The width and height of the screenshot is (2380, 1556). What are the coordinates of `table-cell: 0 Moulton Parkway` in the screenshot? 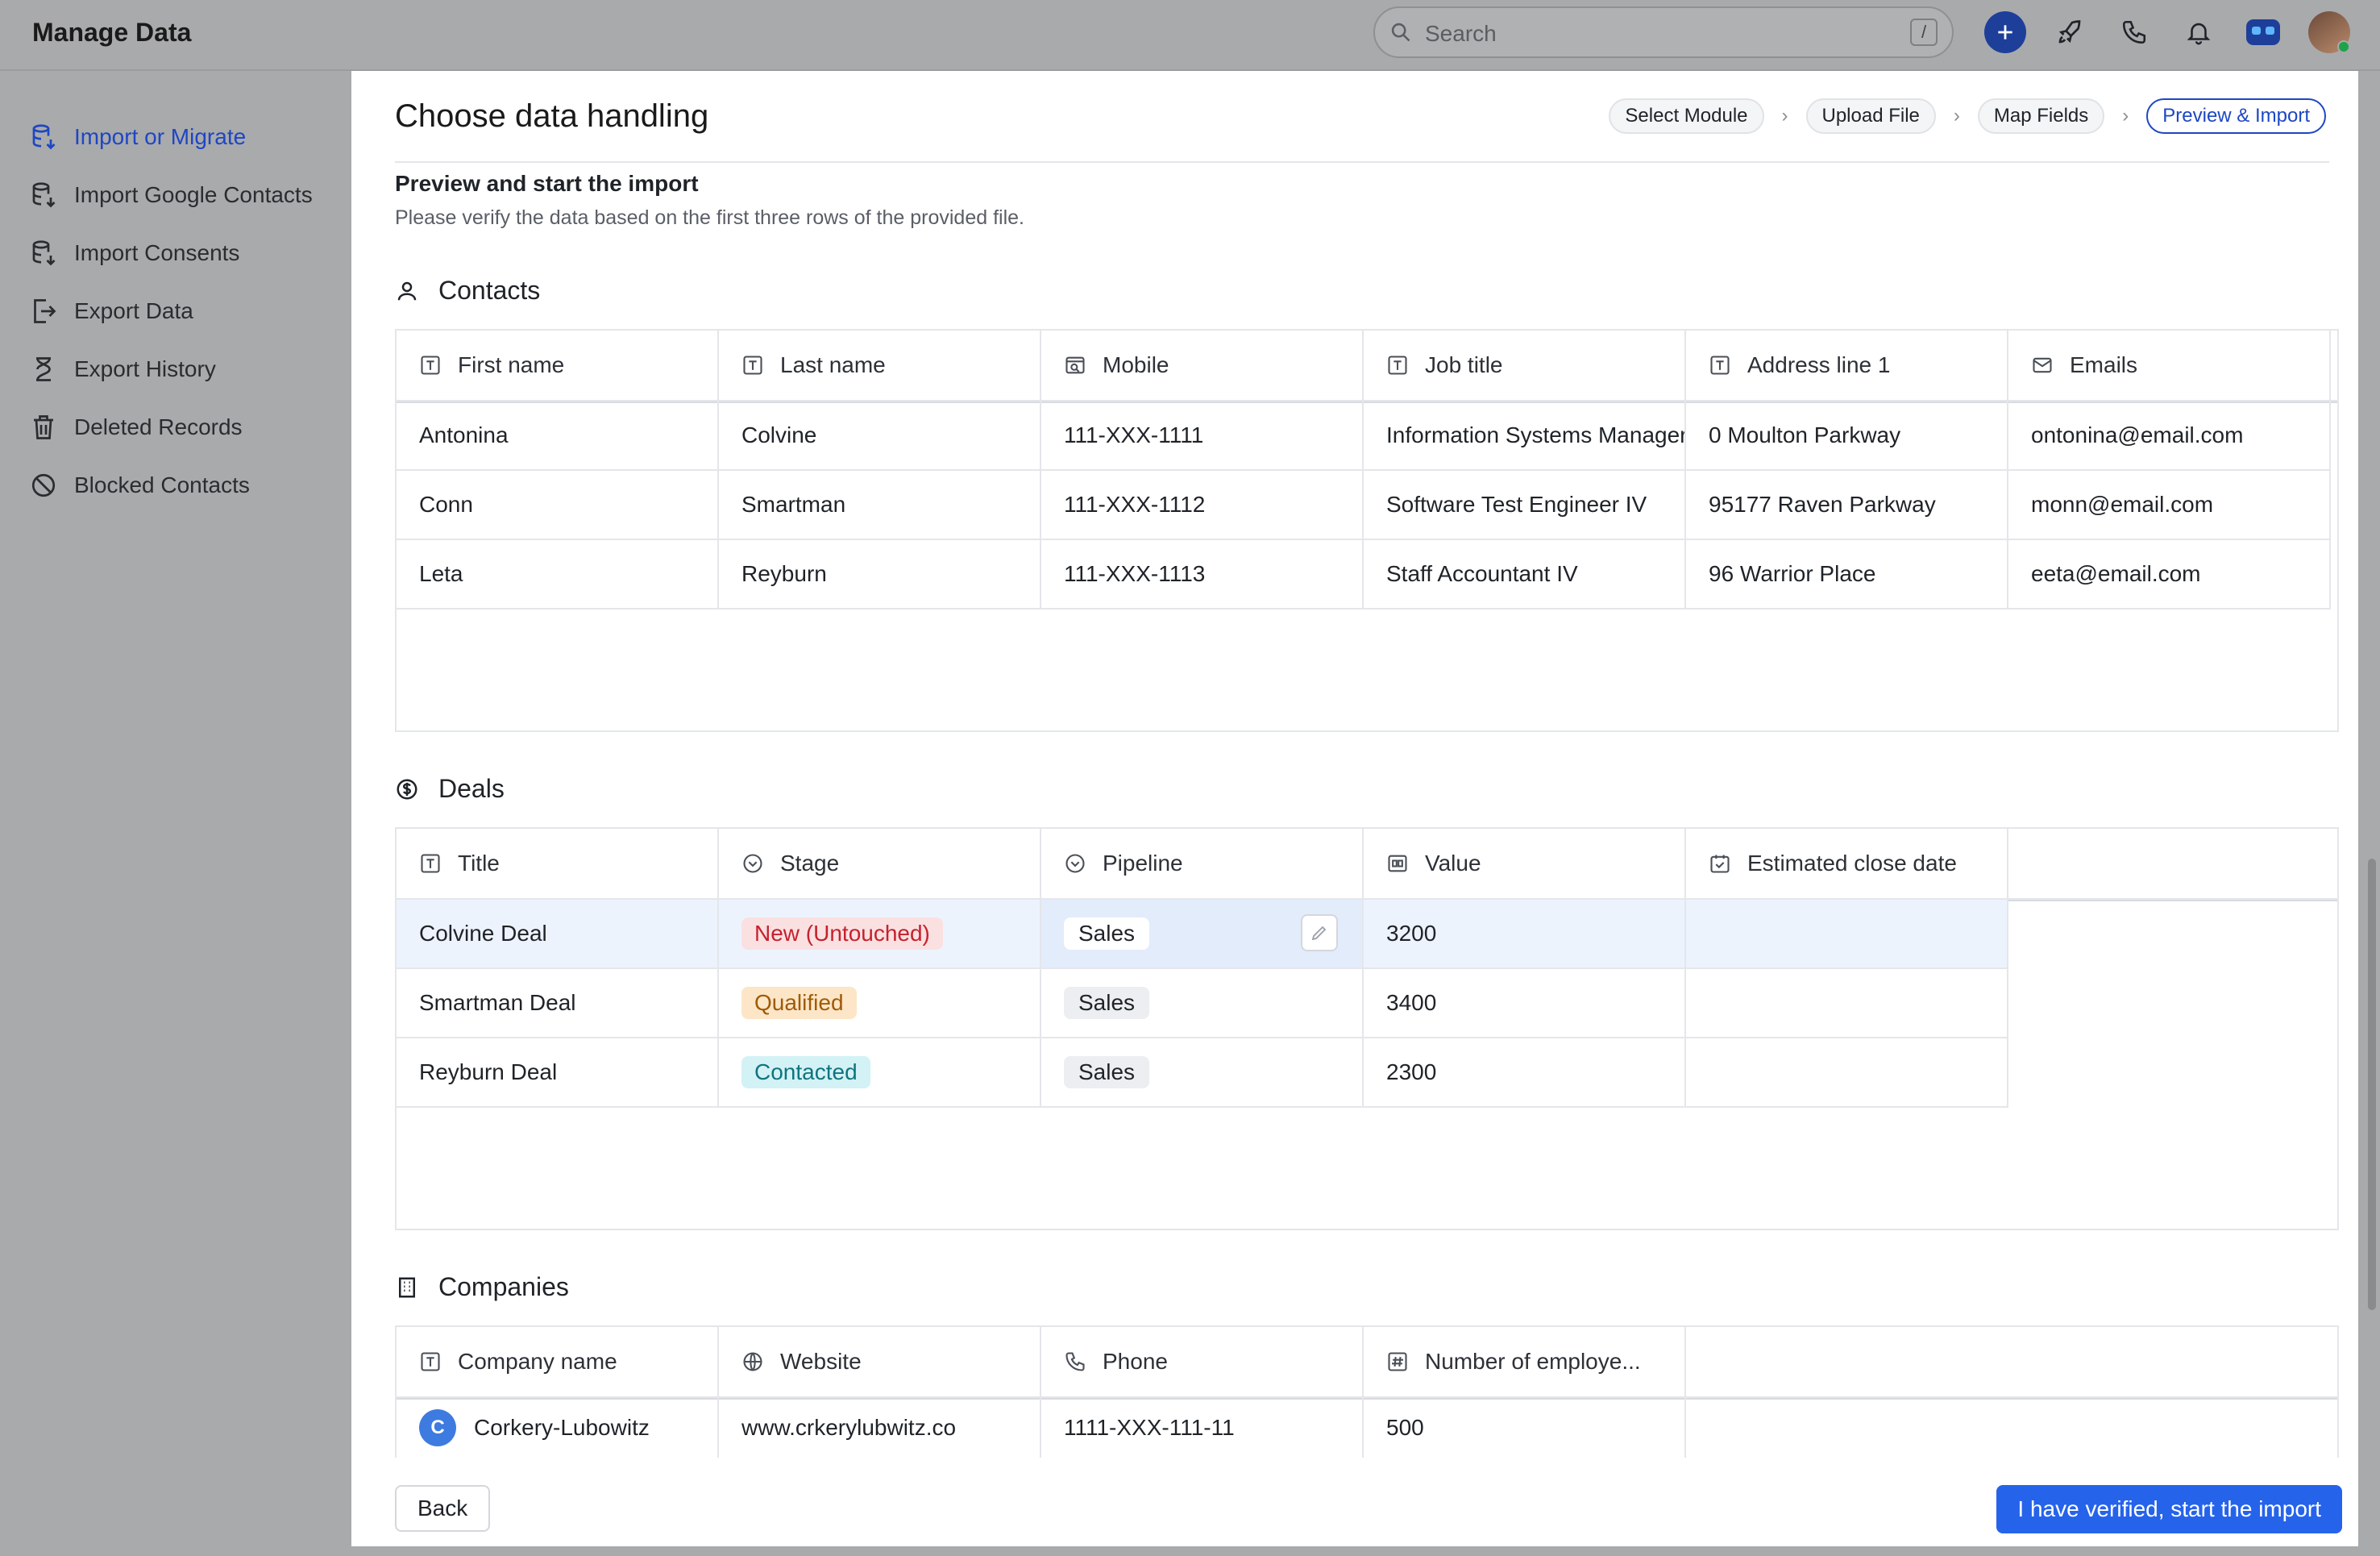 It's located at (1847, 436).